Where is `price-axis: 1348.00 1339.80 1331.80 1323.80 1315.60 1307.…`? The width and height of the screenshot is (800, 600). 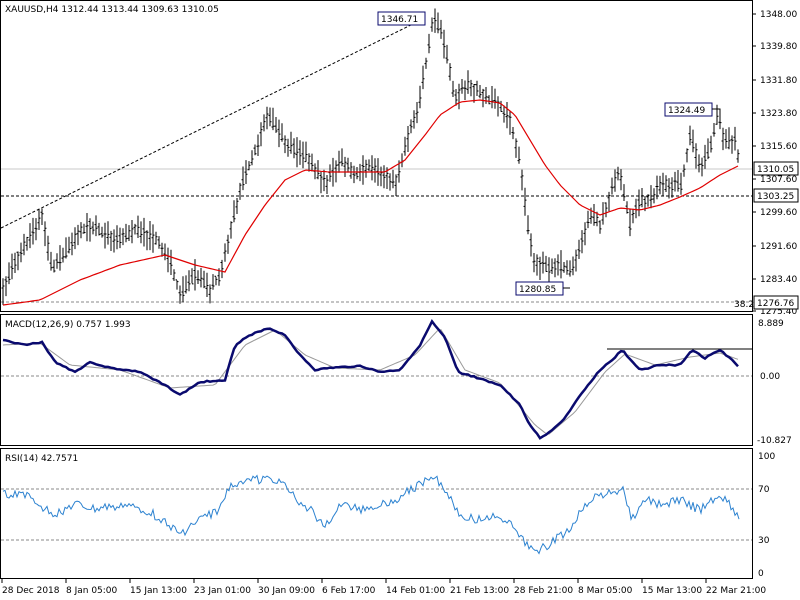
price-axis: 1348.00 1339.80 1331.80 1323.80 1315.60 1307.… is located at coordinates (774, 163).